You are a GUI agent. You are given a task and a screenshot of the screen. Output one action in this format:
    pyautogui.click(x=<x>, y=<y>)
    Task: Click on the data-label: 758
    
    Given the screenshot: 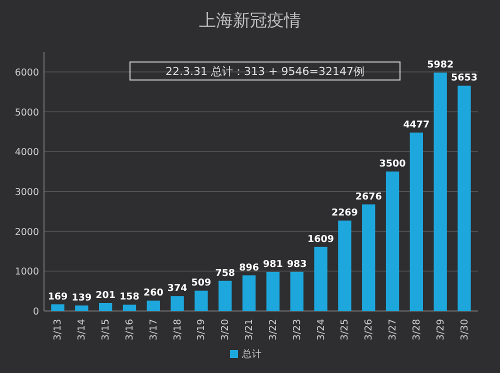 What is the action you would take?
    pyautogui.click(x=225, y=273)
    